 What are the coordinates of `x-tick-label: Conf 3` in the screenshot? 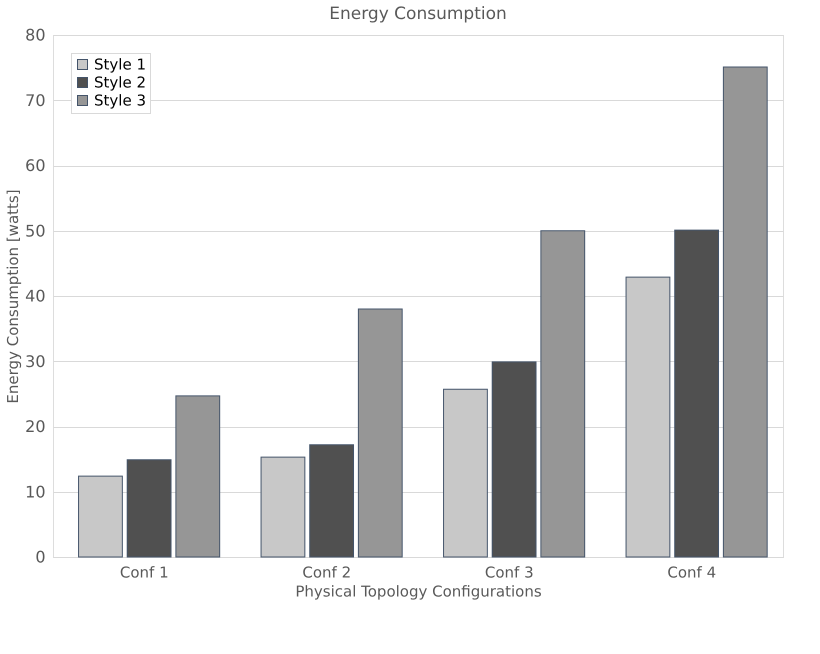 It's located at (509, 573).